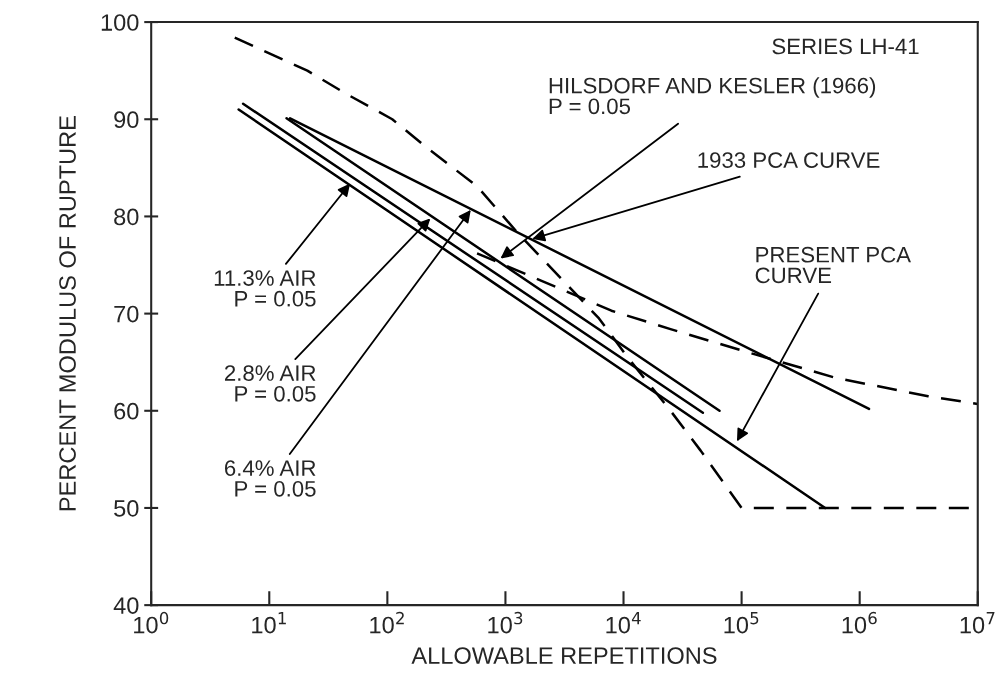  Describe the element at coordinates (126, 217) in the screenshot. I see `y-tick-label: 80` at that location.